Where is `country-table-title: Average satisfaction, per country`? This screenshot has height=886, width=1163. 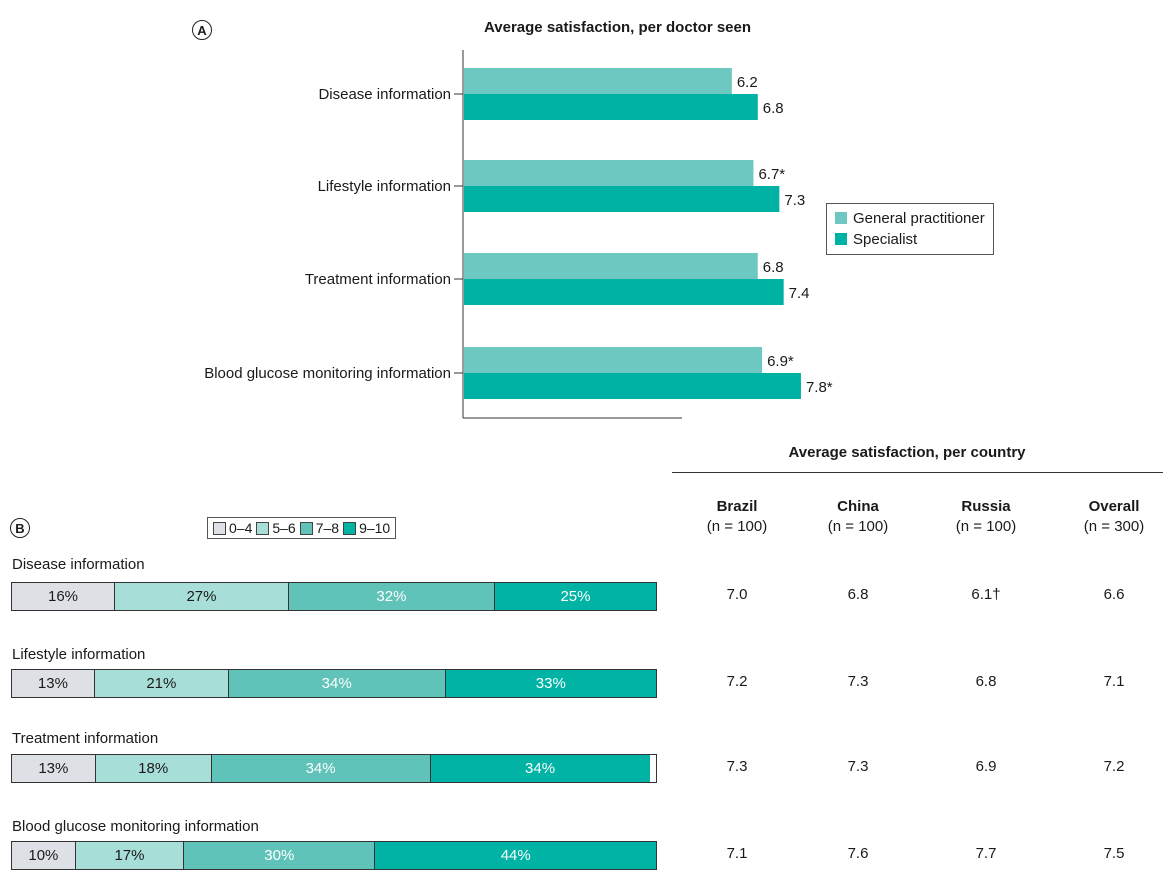
country-table-title: Average satisfaction, per country is located at coordinates (907, 452).